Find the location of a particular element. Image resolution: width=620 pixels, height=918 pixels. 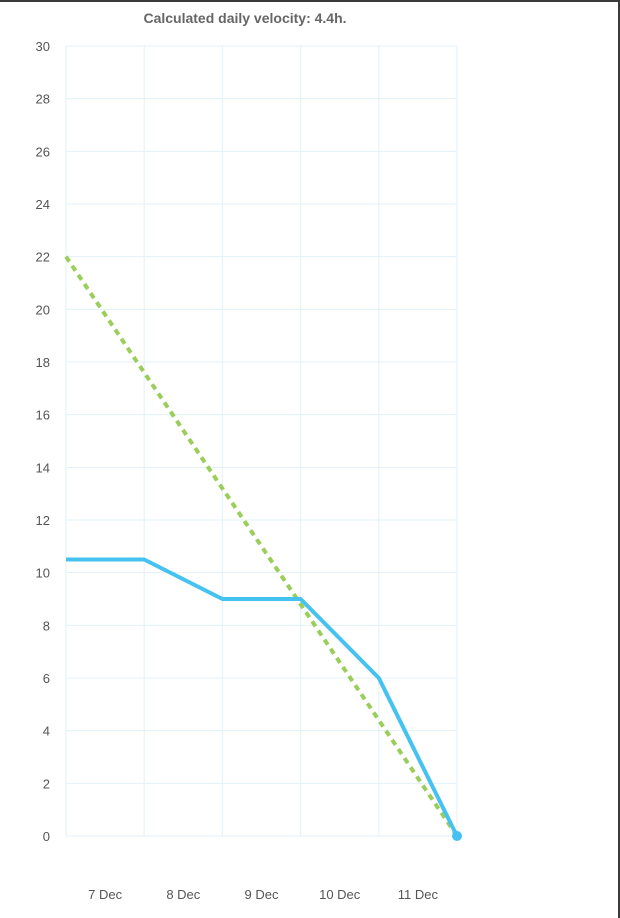

chart-title: Calculated daily velocity: 4.4h. is located at coordinates (245, 18).